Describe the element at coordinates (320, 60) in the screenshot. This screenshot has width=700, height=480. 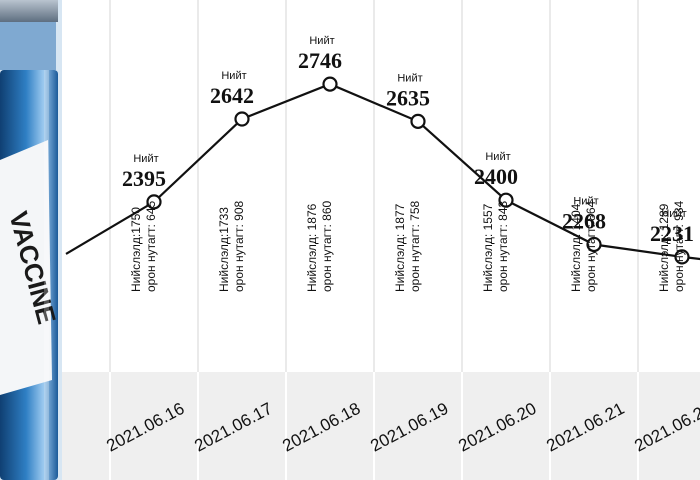
I see `total-value-label: 2746` at that location.